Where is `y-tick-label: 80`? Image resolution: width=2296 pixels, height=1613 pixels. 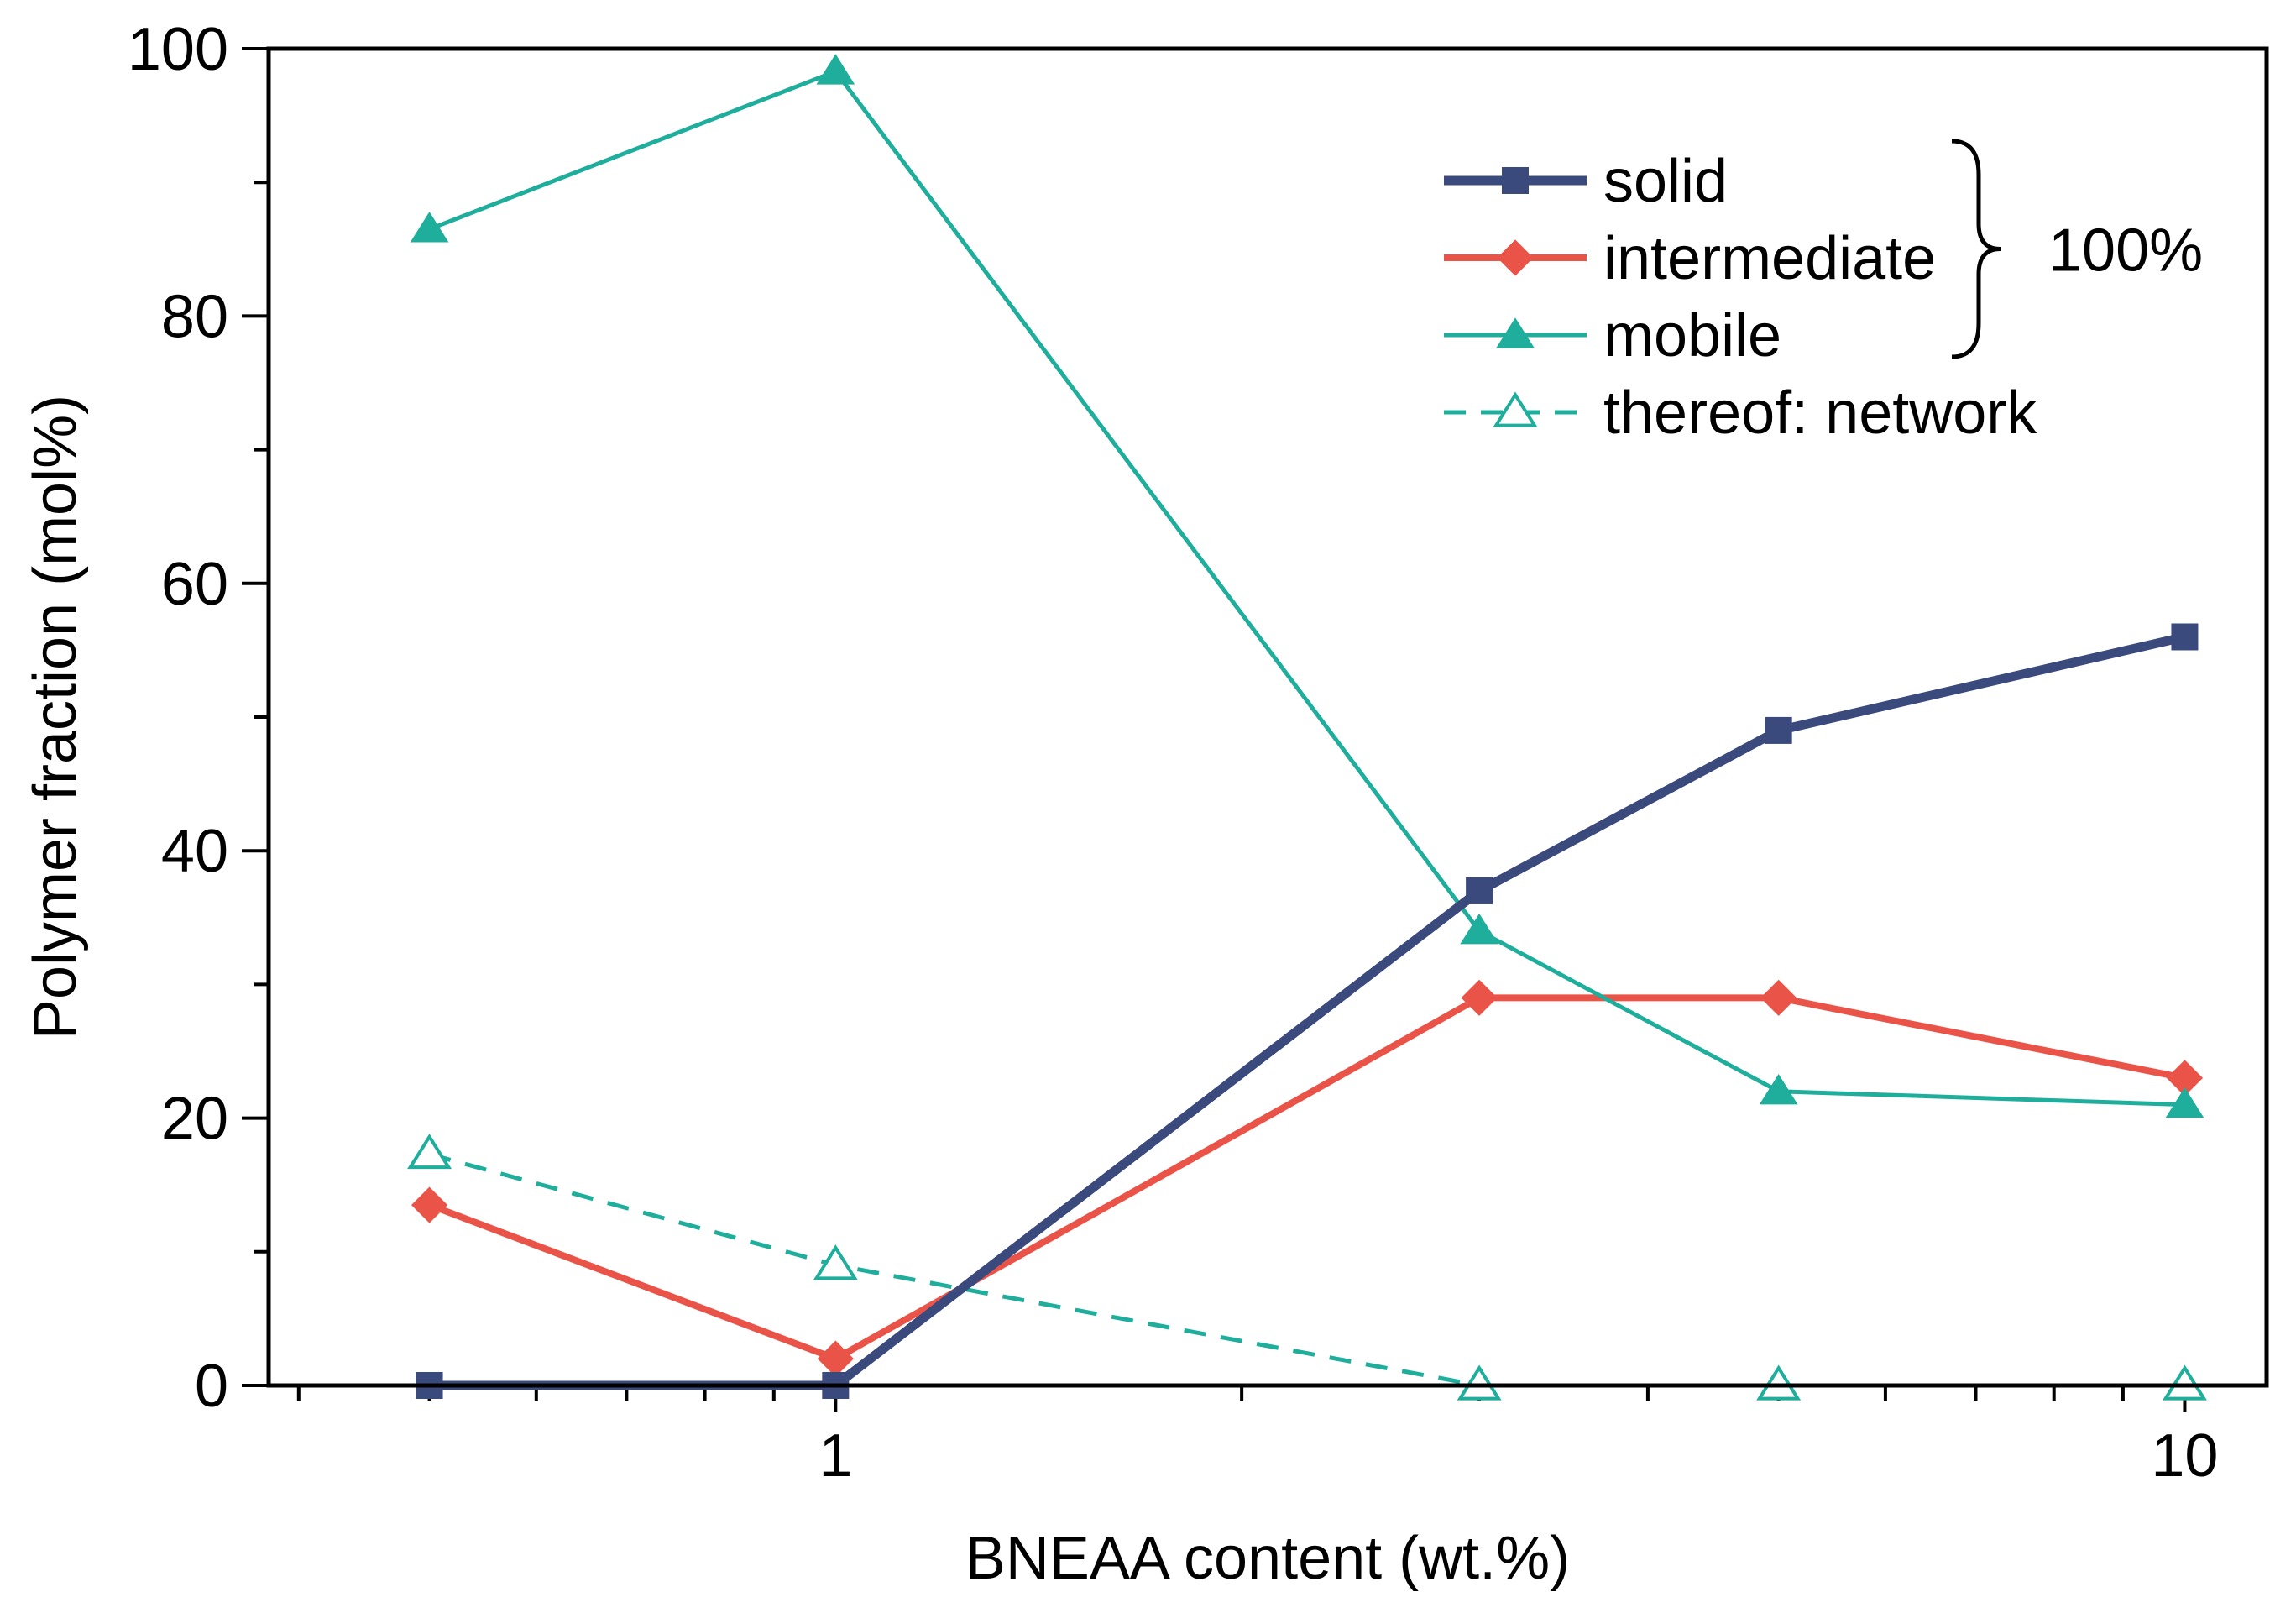 y-tick-label: 80 is located at coordinates (194, 316).